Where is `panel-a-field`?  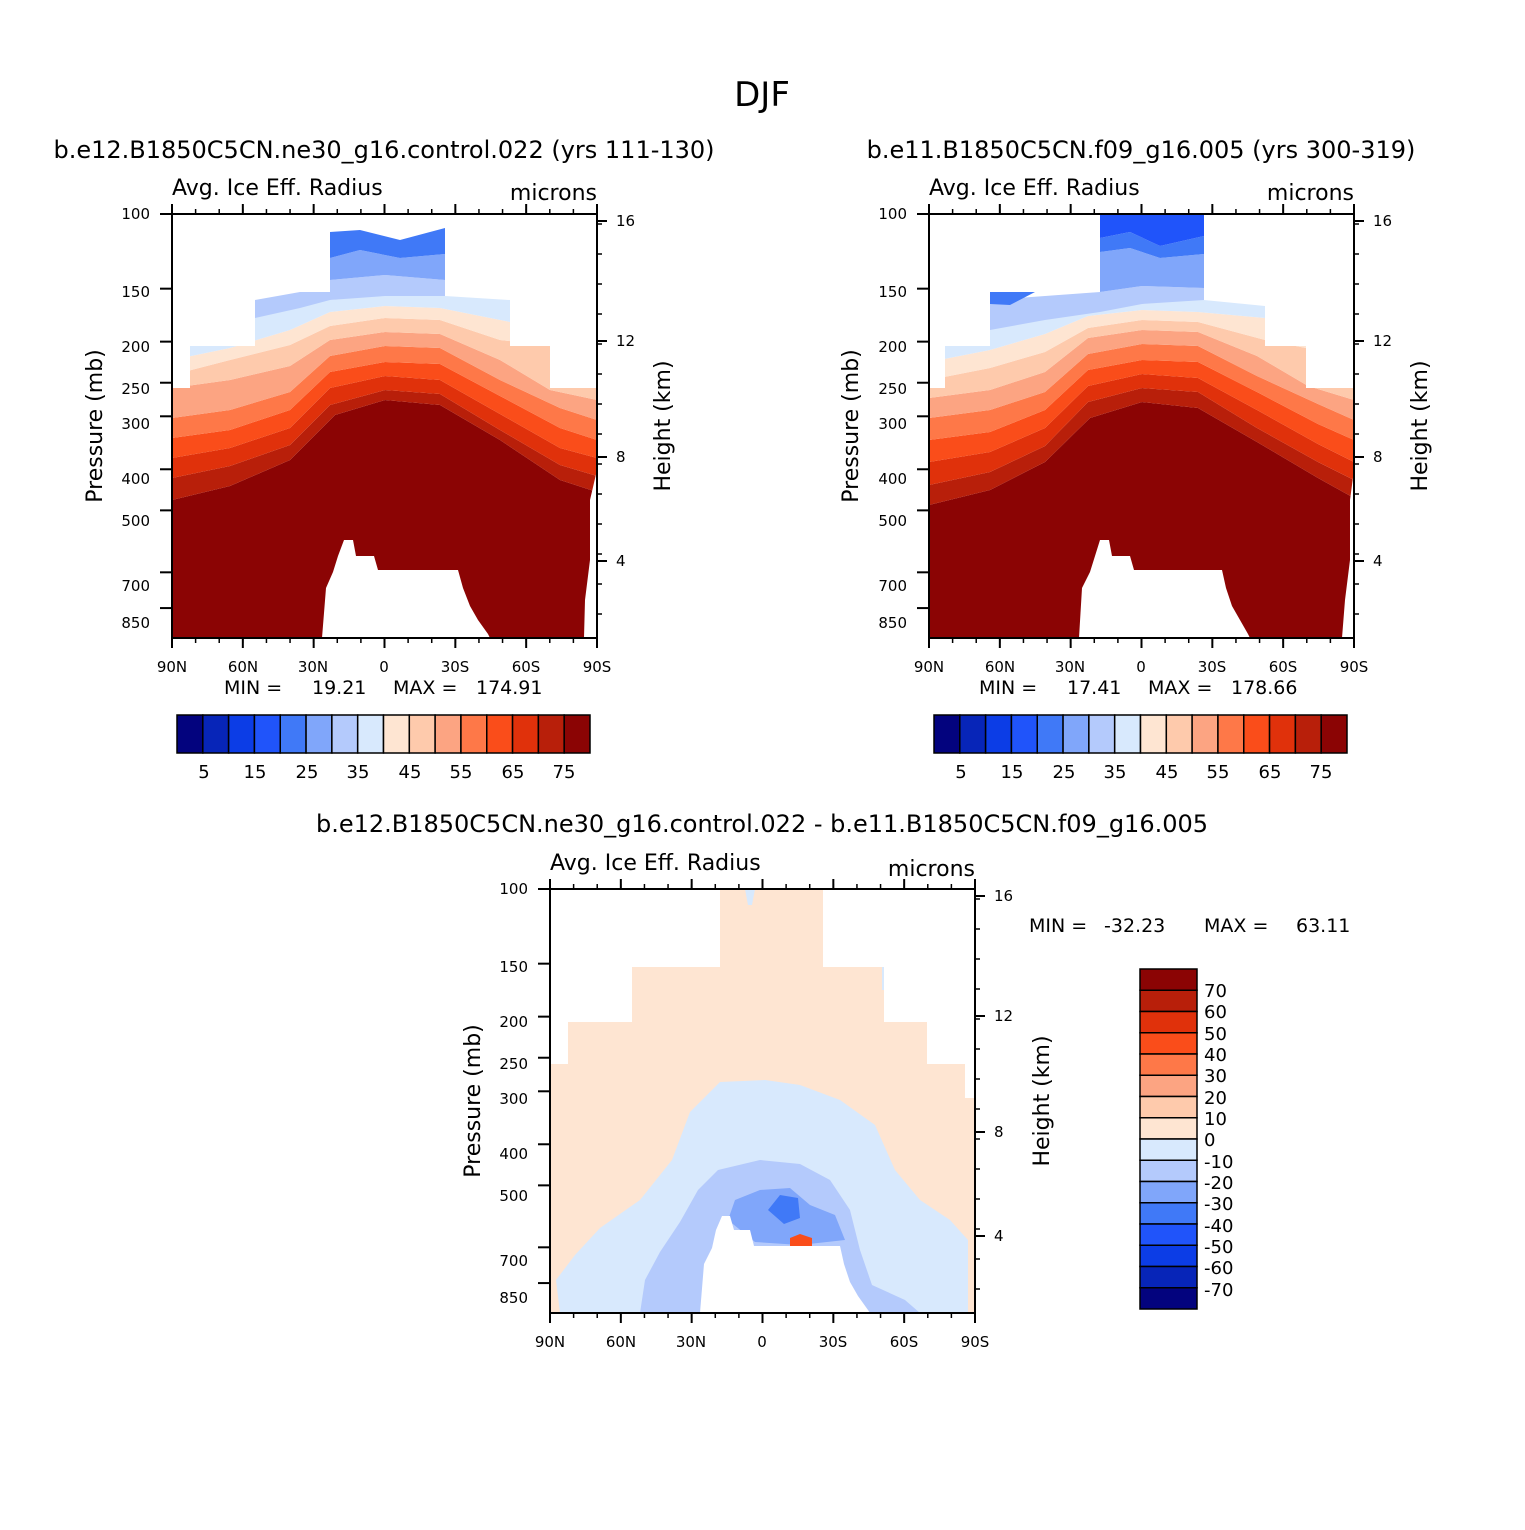
panel-a-field is located at coordinates (384, 426).